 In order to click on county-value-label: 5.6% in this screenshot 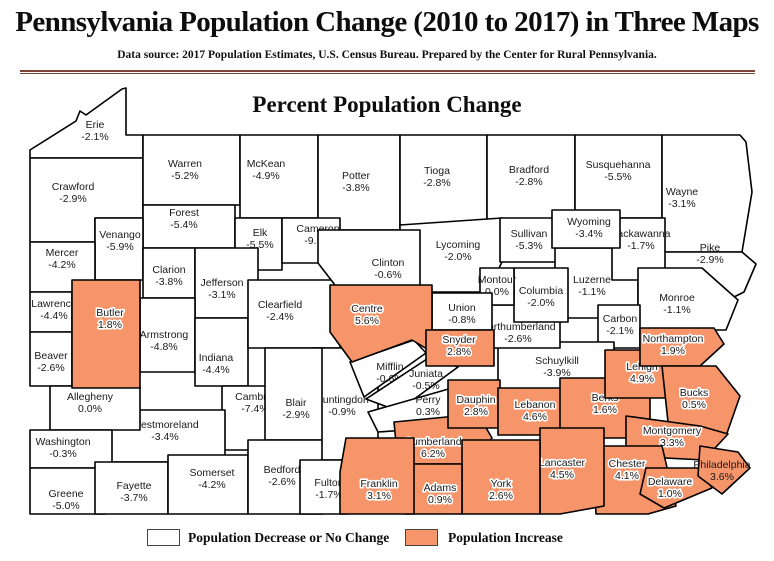, I will do `click(367, 321)`.